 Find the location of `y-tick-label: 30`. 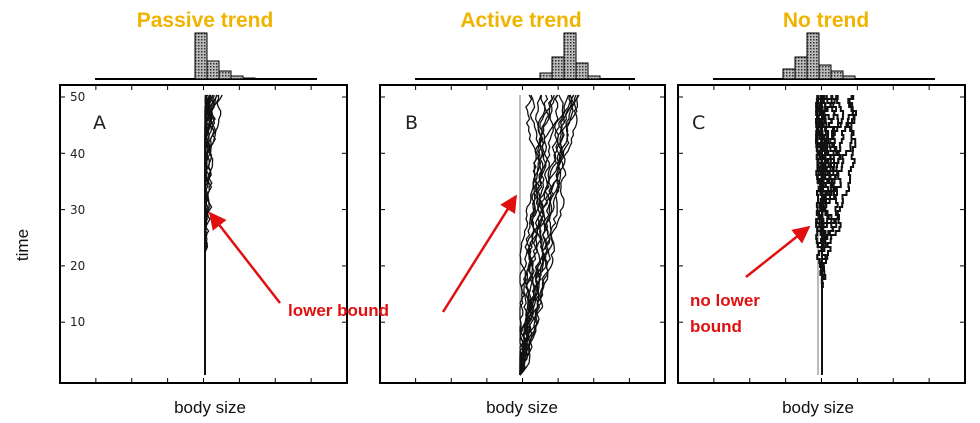

y-tick-label: 30 is located at coordinates (77, 210).